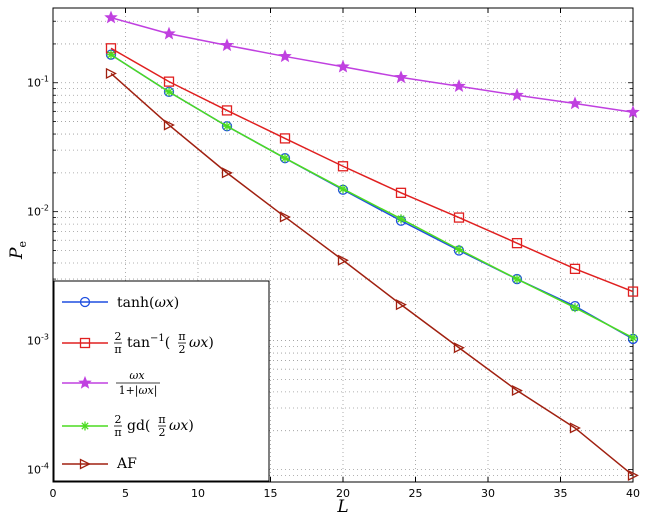 This screenshot has width=654, height=518. I want to click on y-tick-label: 10⁻¹, so click(38, 82).